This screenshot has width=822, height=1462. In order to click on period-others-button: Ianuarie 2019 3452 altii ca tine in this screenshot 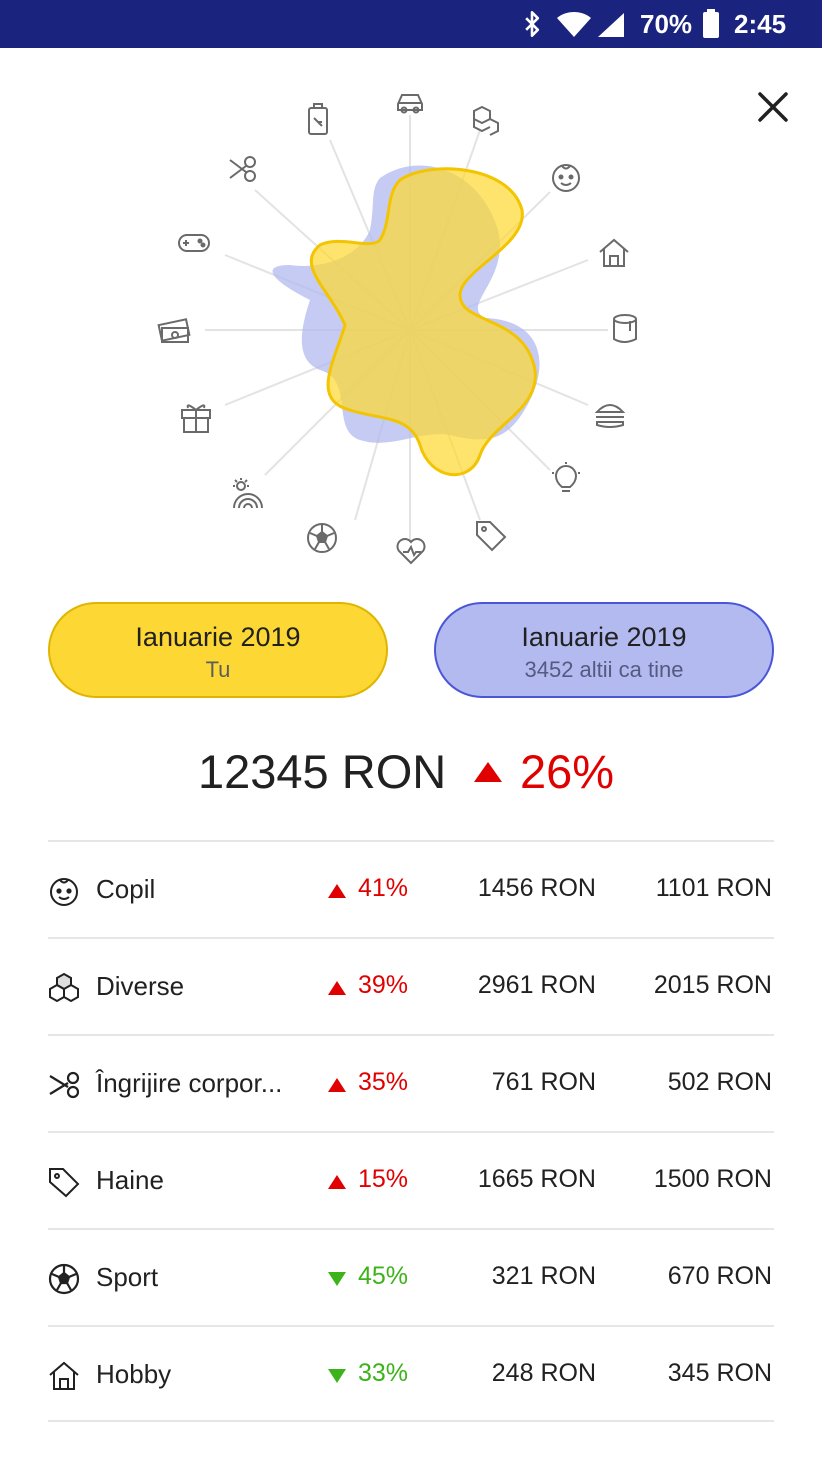, I will do `click(604, 650)`.